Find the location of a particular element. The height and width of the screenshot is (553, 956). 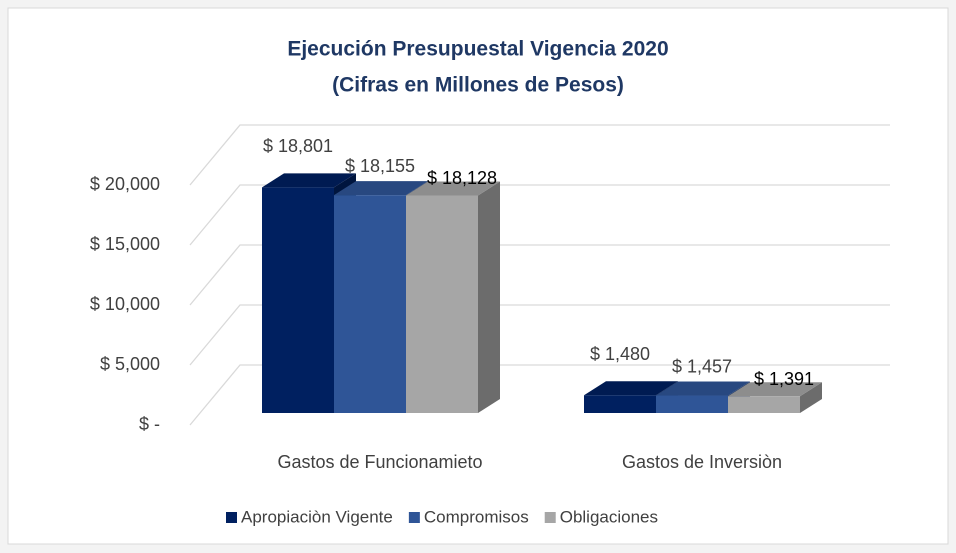

value-label: $ 18,128 is located at coordinates (462, 178).